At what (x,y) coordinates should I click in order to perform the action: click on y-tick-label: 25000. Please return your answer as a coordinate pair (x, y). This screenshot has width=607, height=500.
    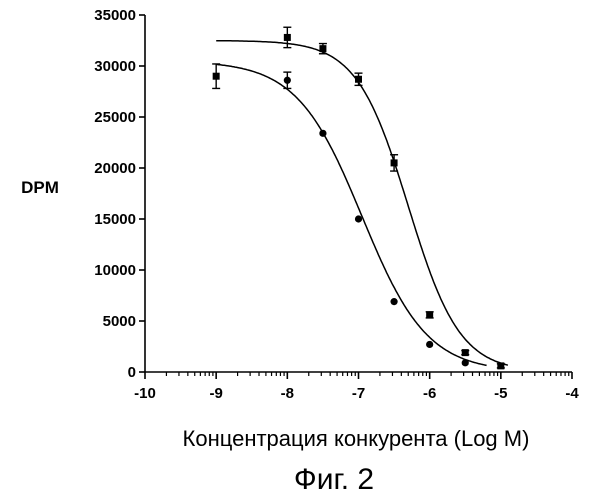
    Looking at the image, I should click on (115, 117).